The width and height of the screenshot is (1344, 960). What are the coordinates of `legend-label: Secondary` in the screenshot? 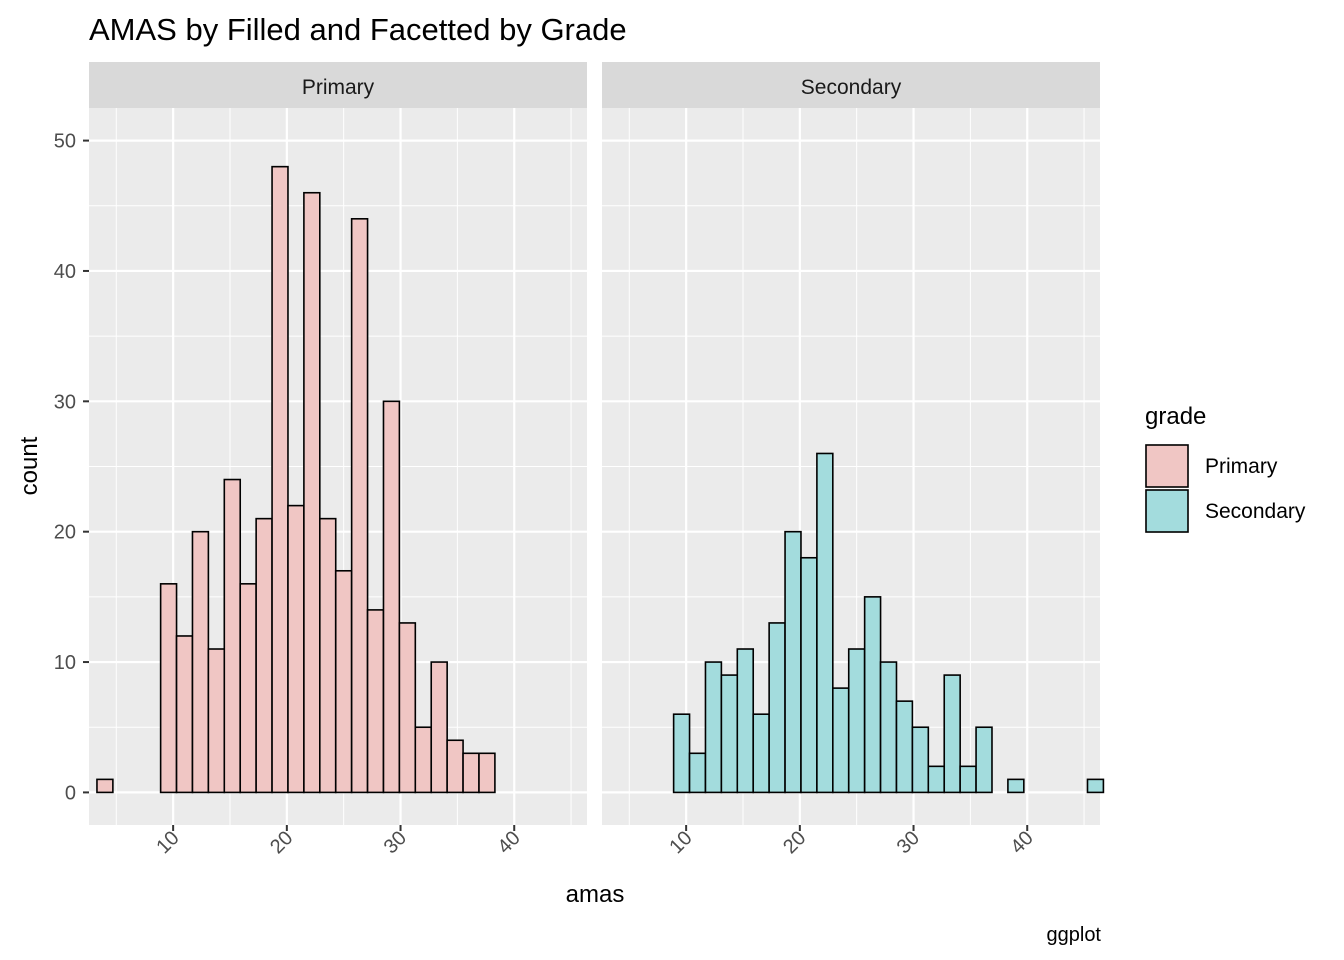 It's located at (1255, 511).